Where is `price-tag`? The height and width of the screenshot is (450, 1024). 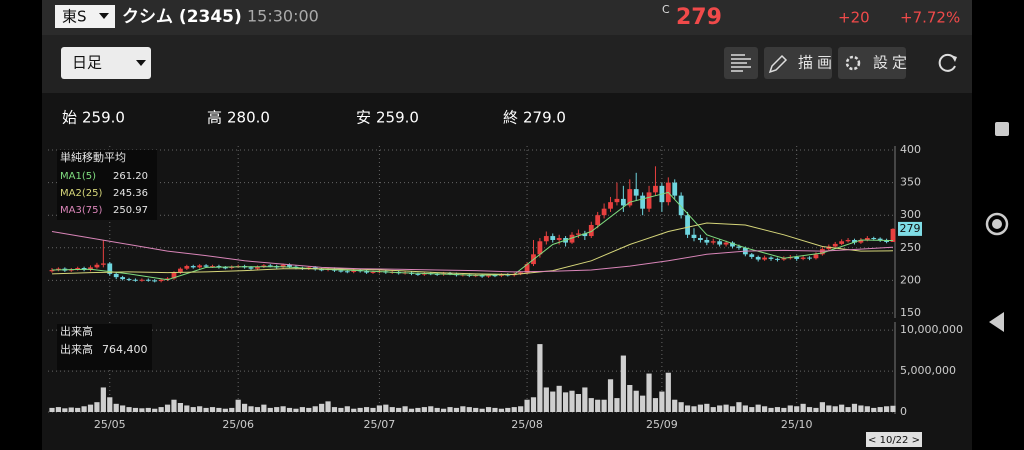
price-tag is located at coordinates (910, 228).